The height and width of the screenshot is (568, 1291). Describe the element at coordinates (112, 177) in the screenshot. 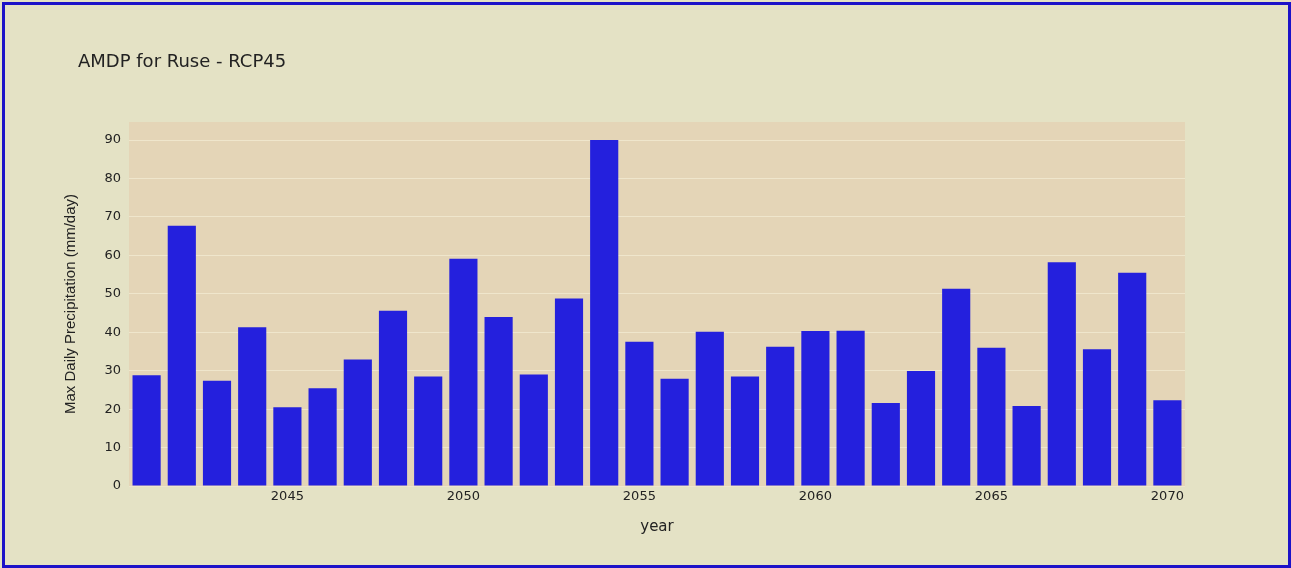

I see `y-tick-label: 80` at that location.